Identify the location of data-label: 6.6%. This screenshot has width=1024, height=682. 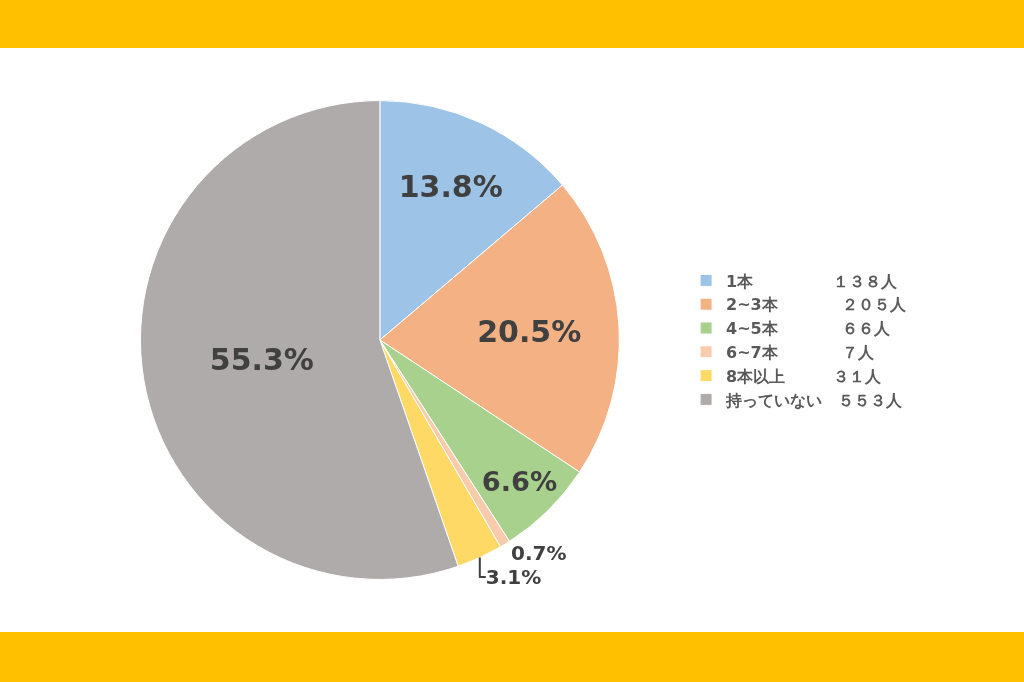
(519, 481).